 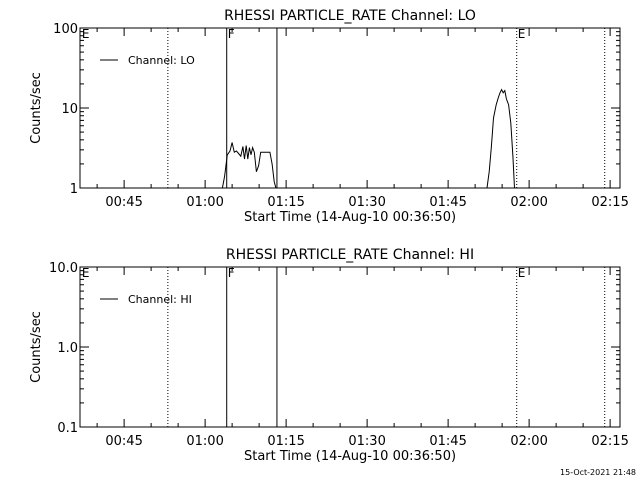 I want to click on legend-label: Channel: LO, so click(x=161, y=60).